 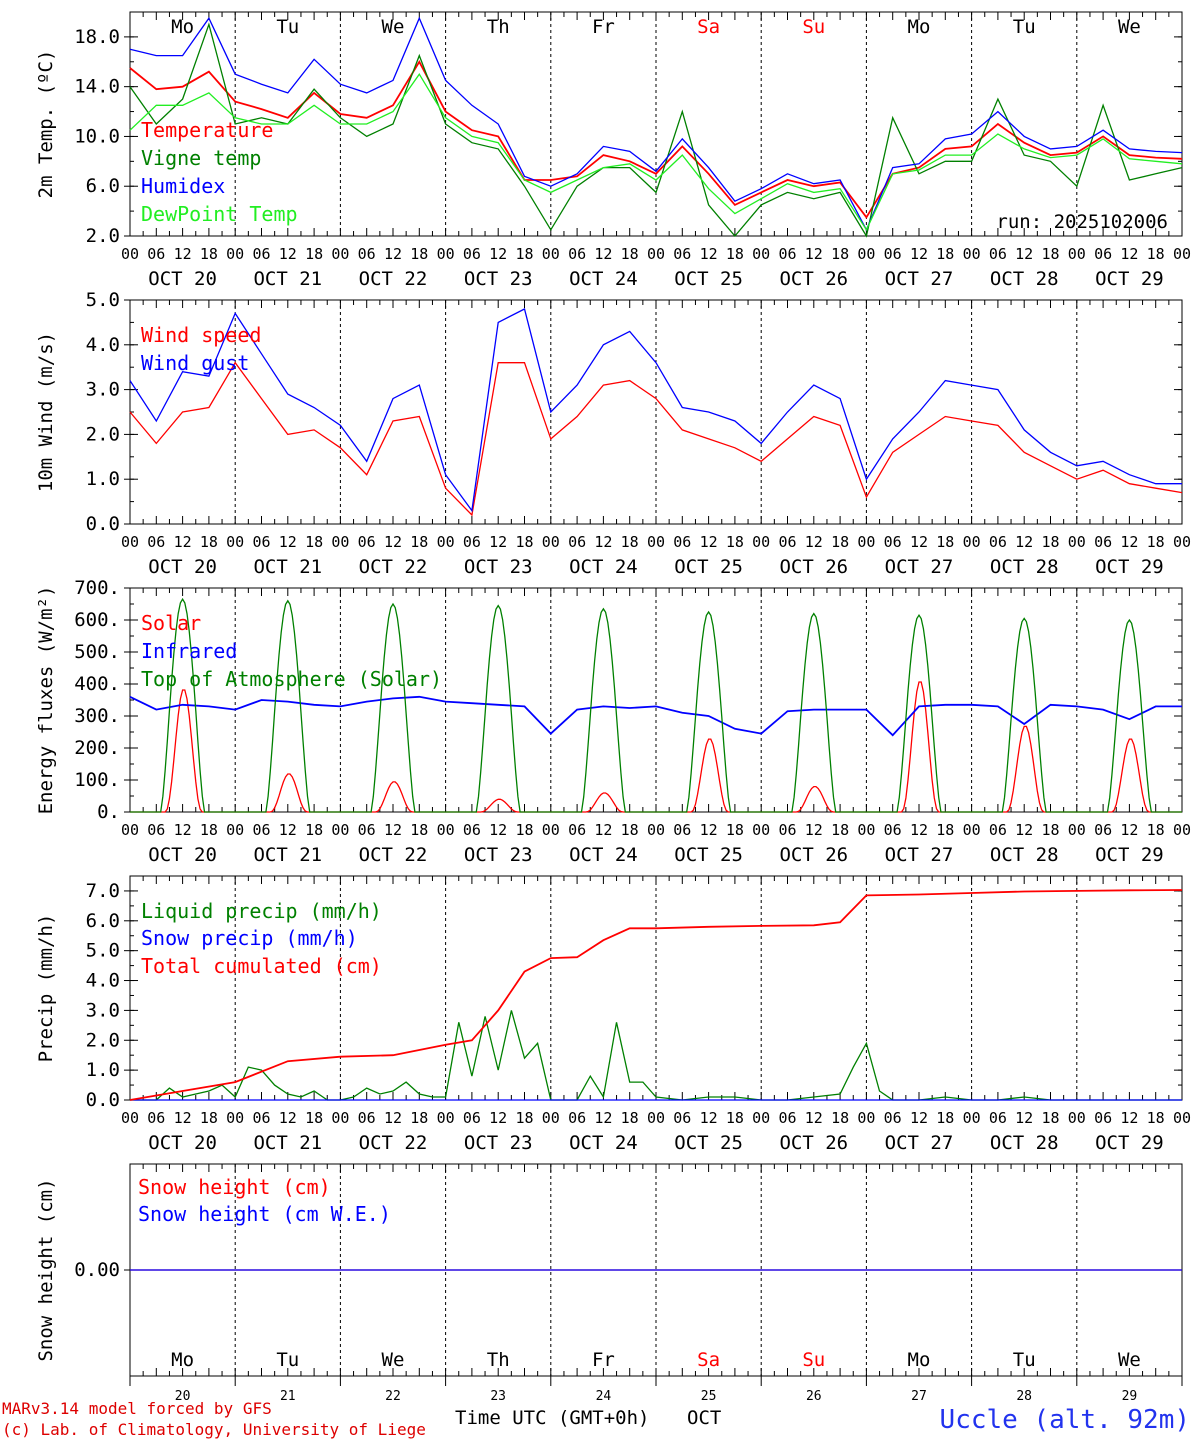 I want to click on legend-entry: Infrared, so click(x=189, y=651).